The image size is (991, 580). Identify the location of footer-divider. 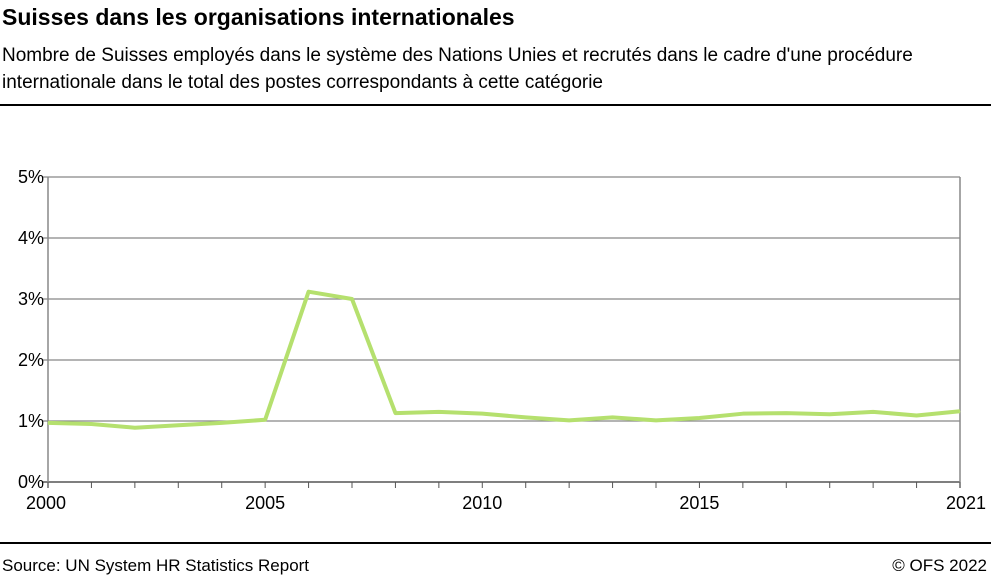
(495, 543).